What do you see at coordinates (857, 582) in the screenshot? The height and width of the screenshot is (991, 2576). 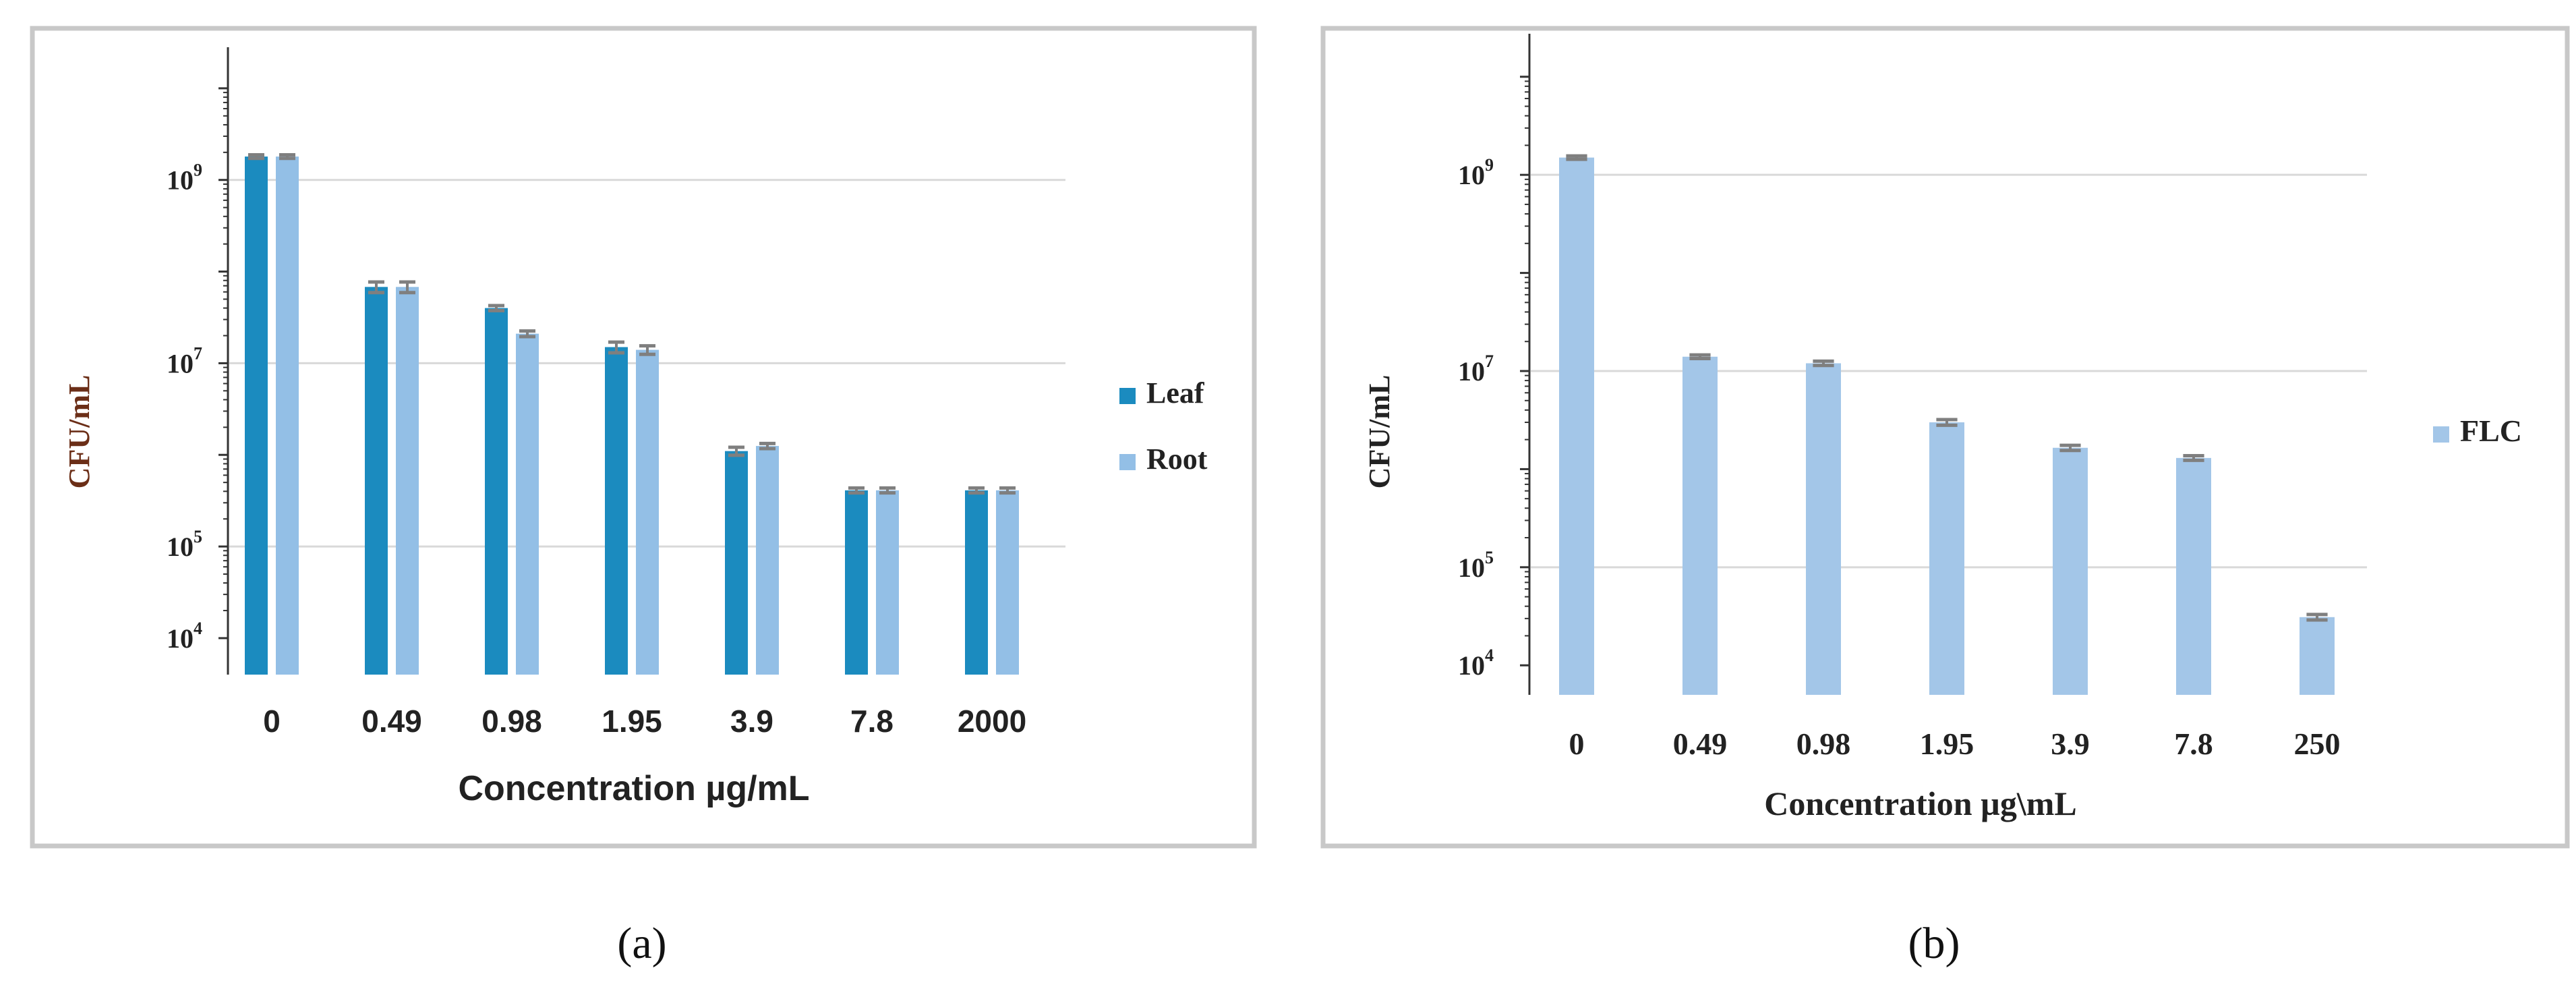 I see `bar-a-leaf-7.8` at bounding box center [857, 582].